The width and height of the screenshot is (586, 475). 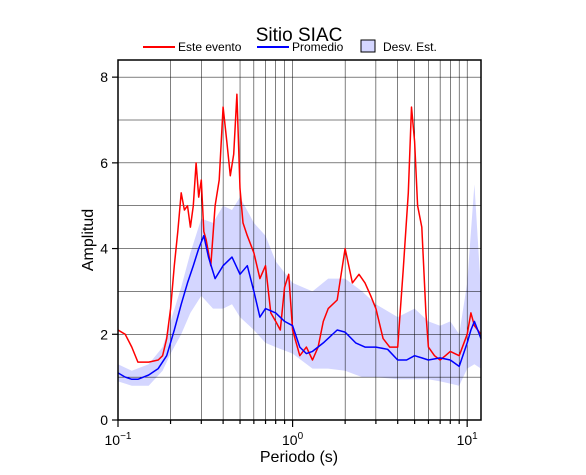 I want to click on x-axis-label: Periodo (s), so click(x=299, y=457).